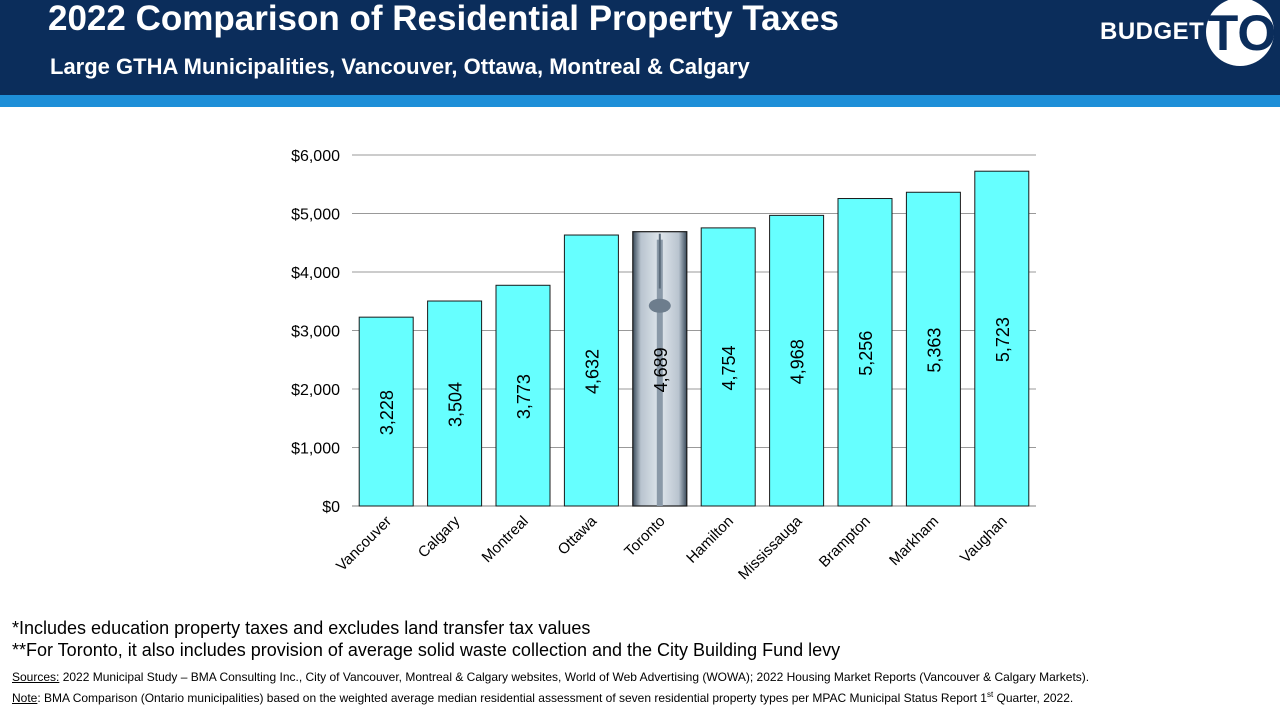 Image resolution: width=1280 pixels, height=712 pixels. What do you see at coordinates (315, 156) in the screenshot?
I see `y-tick-label: $6,000` at bounding box center [315, 156].